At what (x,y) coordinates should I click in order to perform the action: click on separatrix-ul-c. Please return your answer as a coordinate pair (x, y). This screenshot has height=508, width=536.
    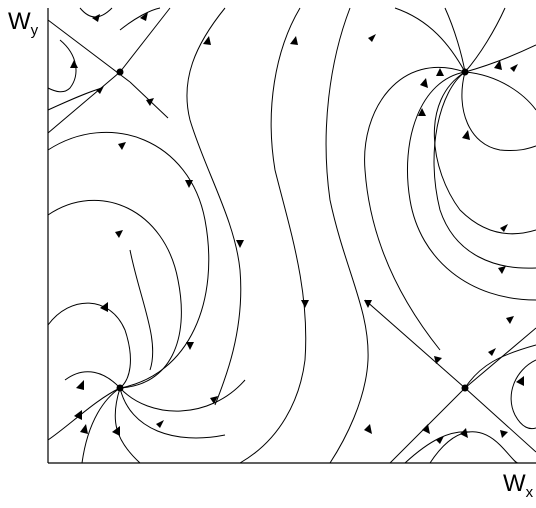
    Looking at the image, I should click on (84, 102).